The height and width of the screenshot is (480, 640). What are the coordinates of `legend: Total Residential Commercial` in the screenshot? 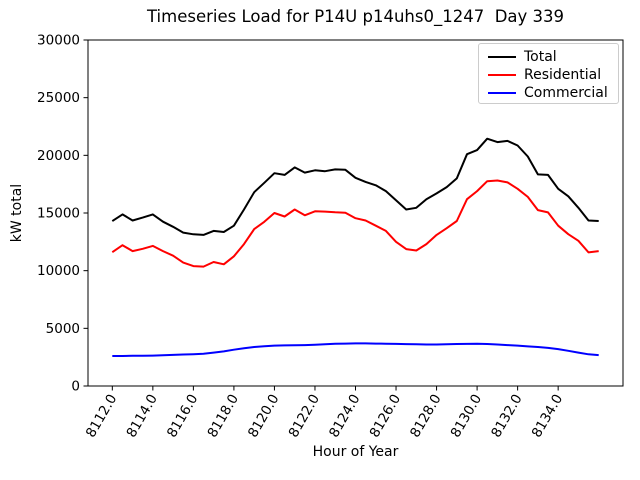 It's located at (548, 73).